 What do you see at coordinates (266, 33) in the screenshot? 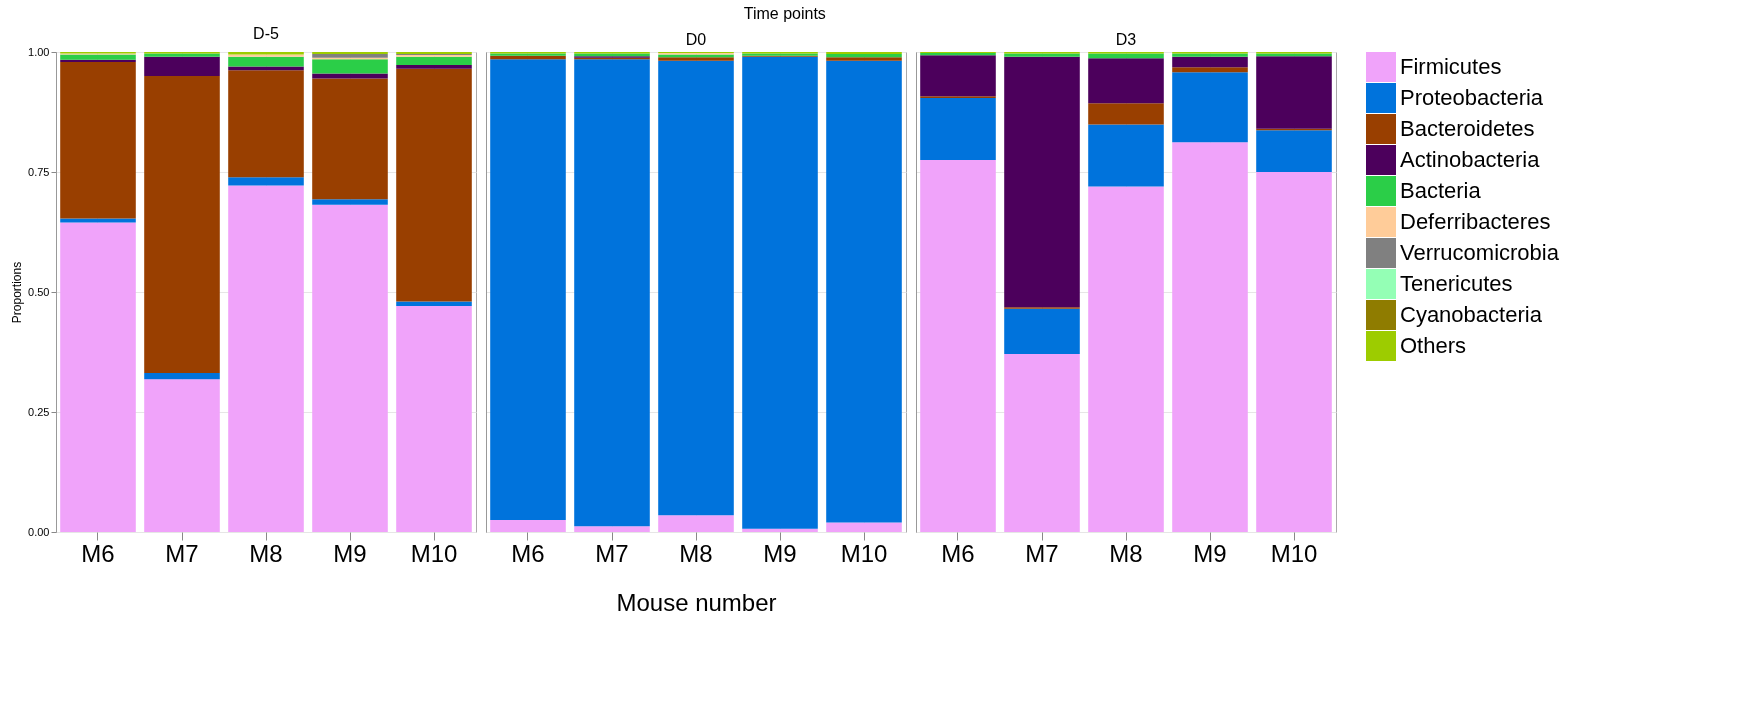
I see `chart-title: D-5` at bounding box center [266, 33].